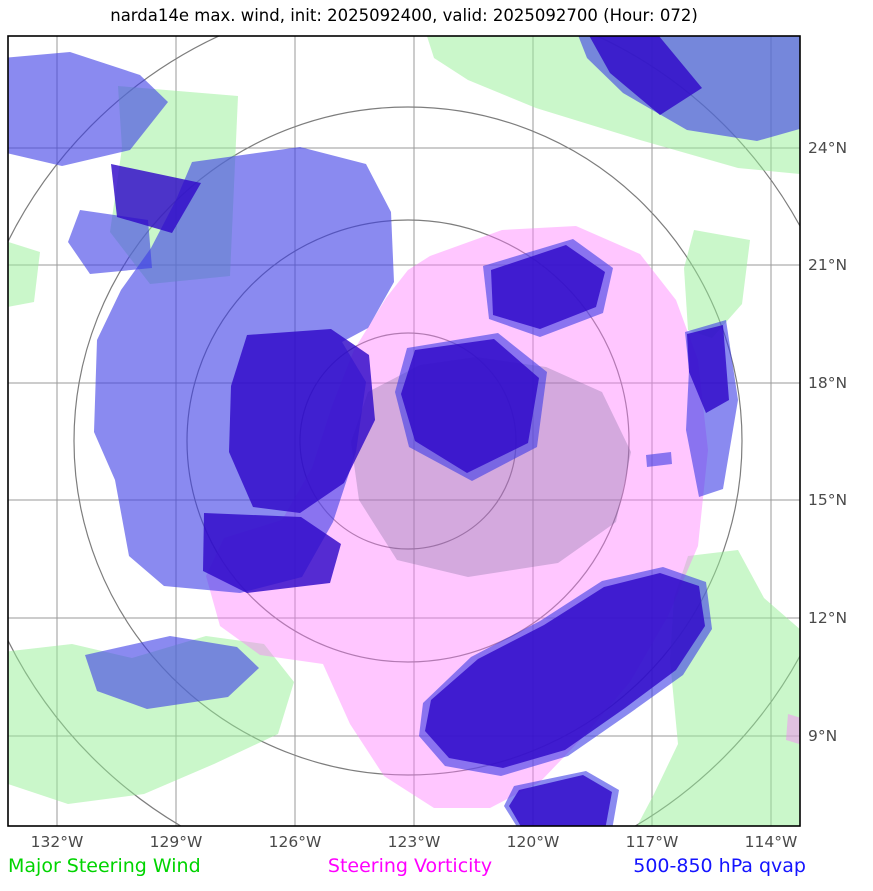 The image size is (873, 891). What do you see at coordinates (652, 842) in the screenshot?
I see `x-tick-label: 117°W` at bounding box center [652, 842].